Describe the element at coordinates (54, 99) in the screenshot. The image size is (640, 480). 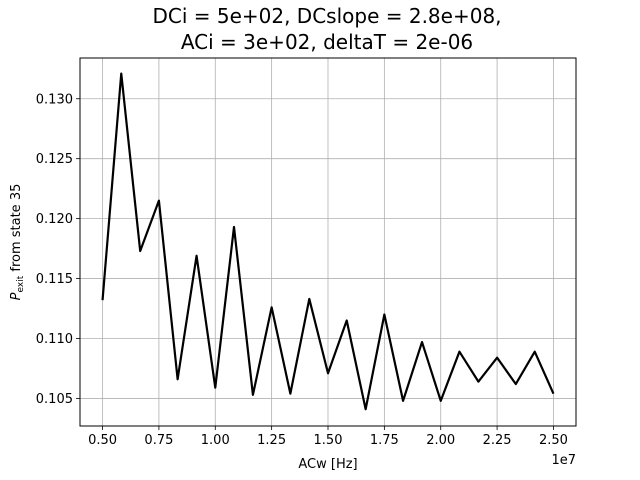
I see `y-tick-label: 0.130` at that location.